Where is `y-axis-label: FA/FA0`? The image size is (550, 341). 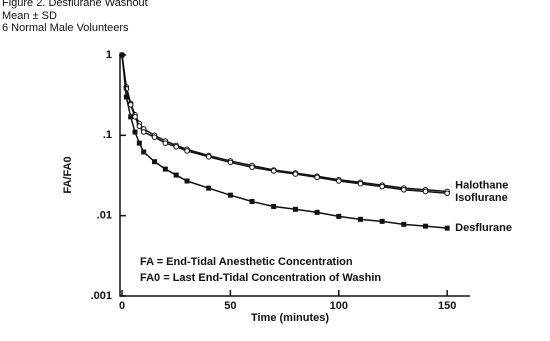 y-axis-label: FA/FA0 is located at coordinates (68, 174).